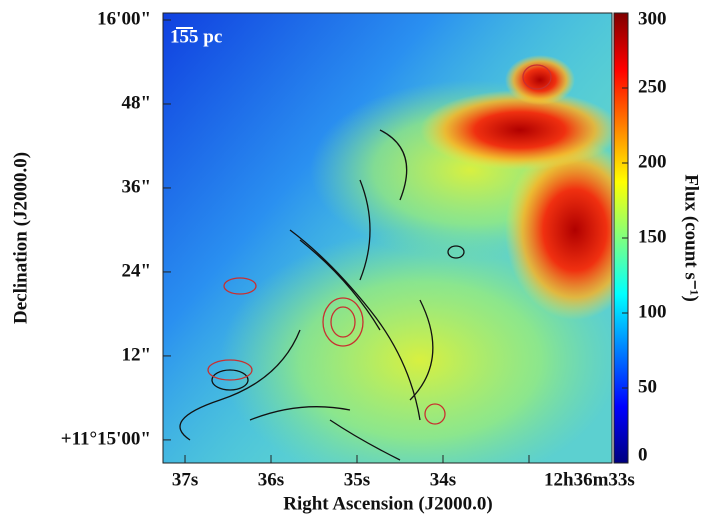 Image resolution: width=709 pixels, height=519 pixels. What do you see at coordinates (652, 311) in the screenshot?
I see `colorbar-tick-label: 100` at bounding box center [652, 311].